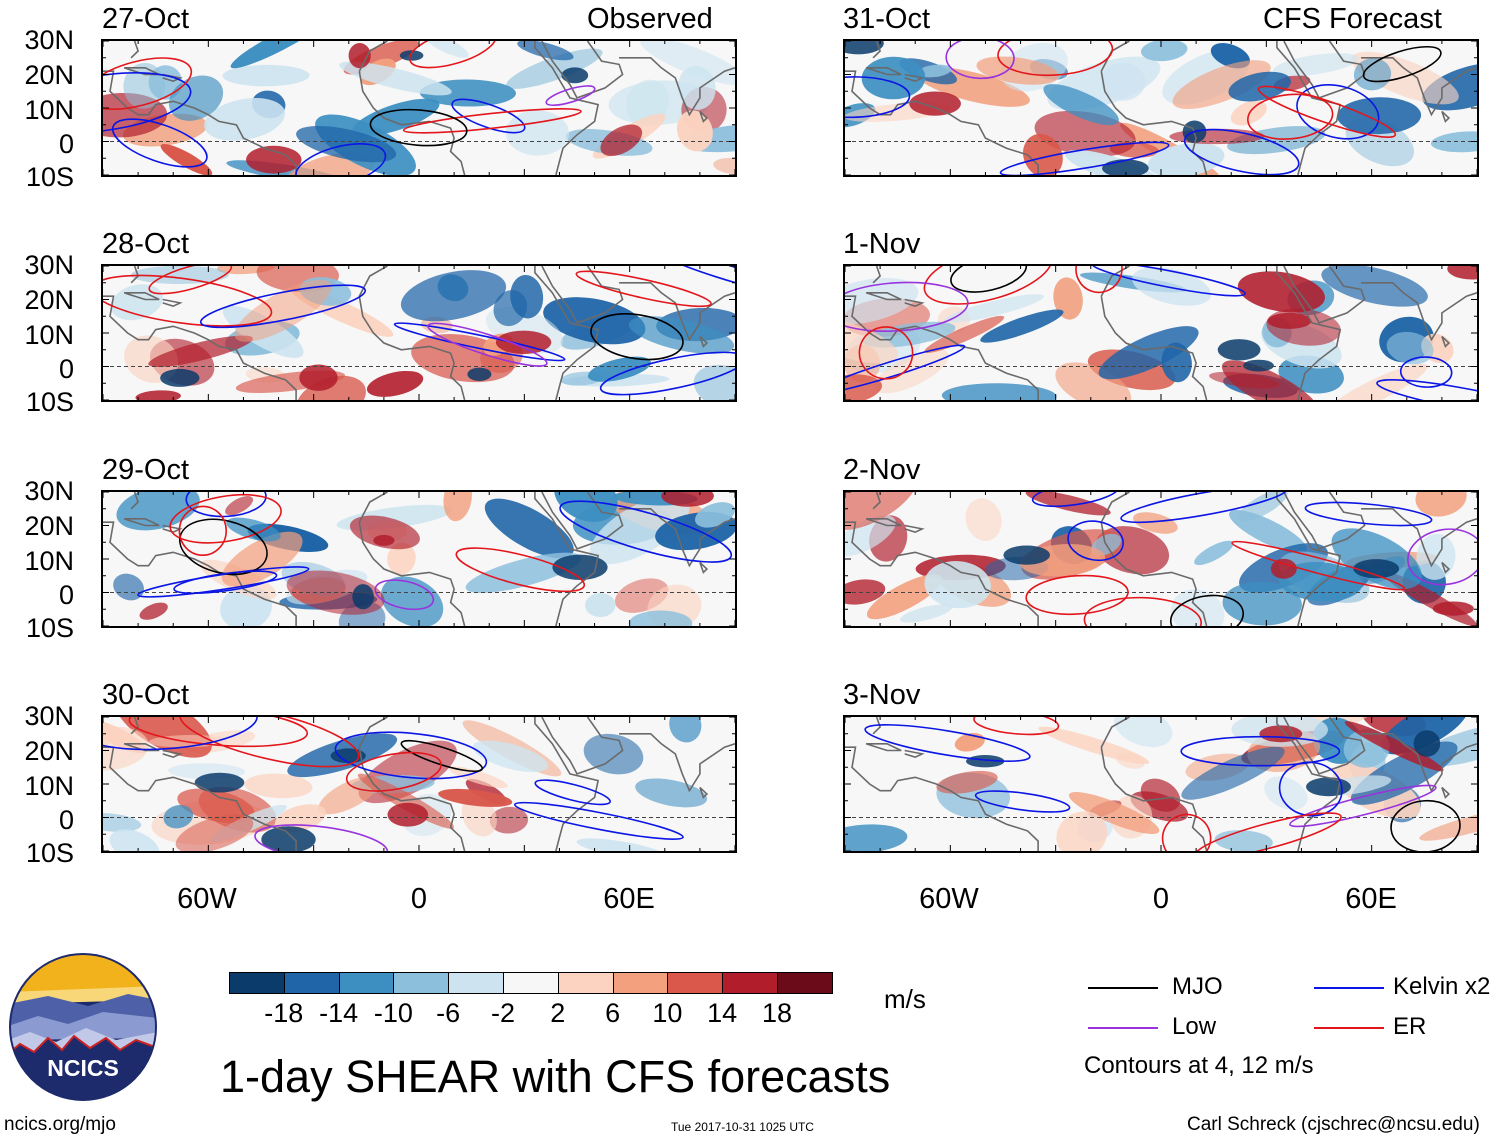 This screenshot has width=1510, height=1142. I want to click on panel-date-left-0: 27-Oct, so click(146, 19).